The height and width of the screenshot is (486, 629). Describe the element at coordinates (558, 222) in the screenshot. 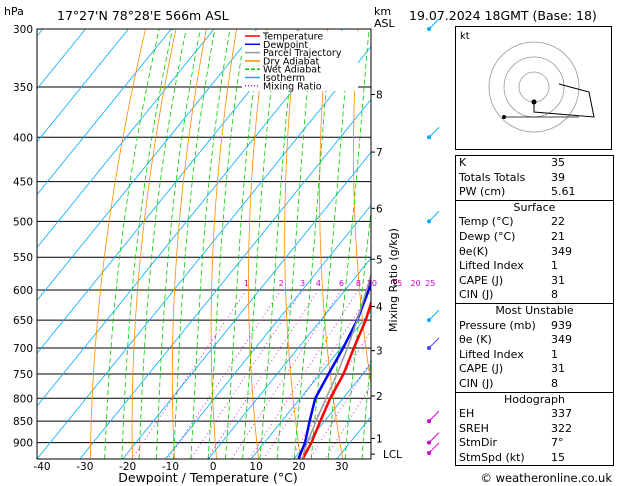

I see `surface-value: 22` at that location.